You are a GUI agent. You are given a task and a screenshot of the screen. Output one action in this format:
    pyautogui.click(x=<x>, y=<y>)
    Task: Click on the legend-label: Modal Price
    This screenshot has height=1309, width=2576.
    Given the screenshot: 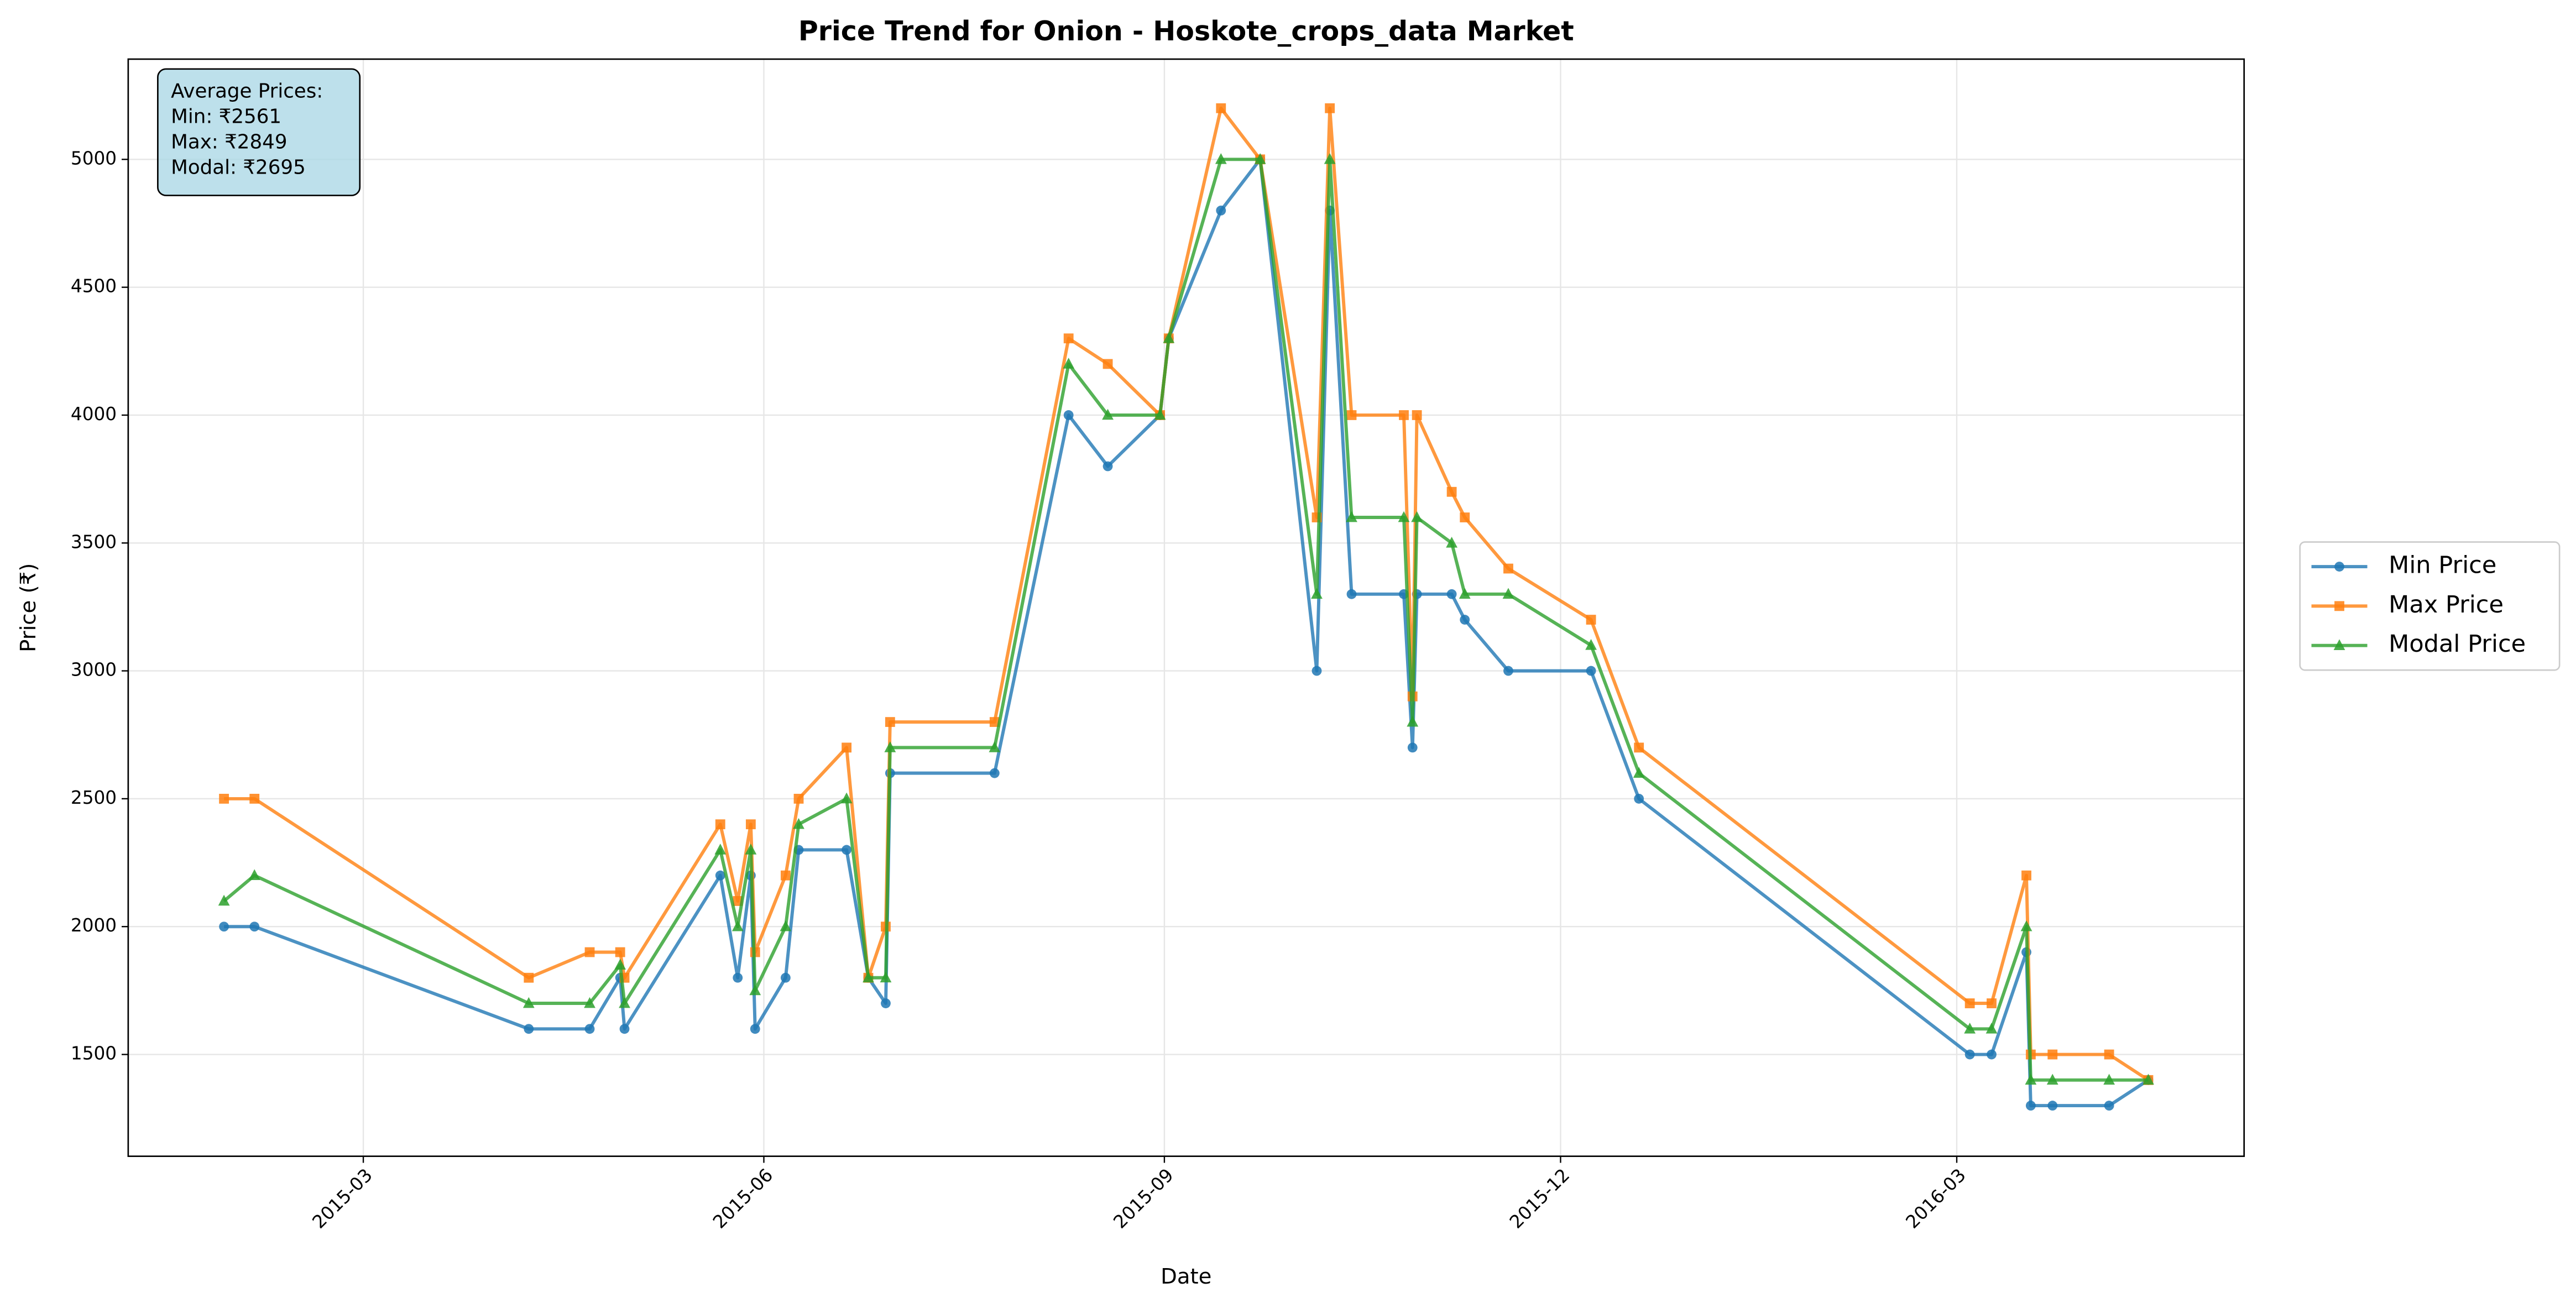 What is the action you would take?
    pyautogui.click(x=2457, y=644)
    